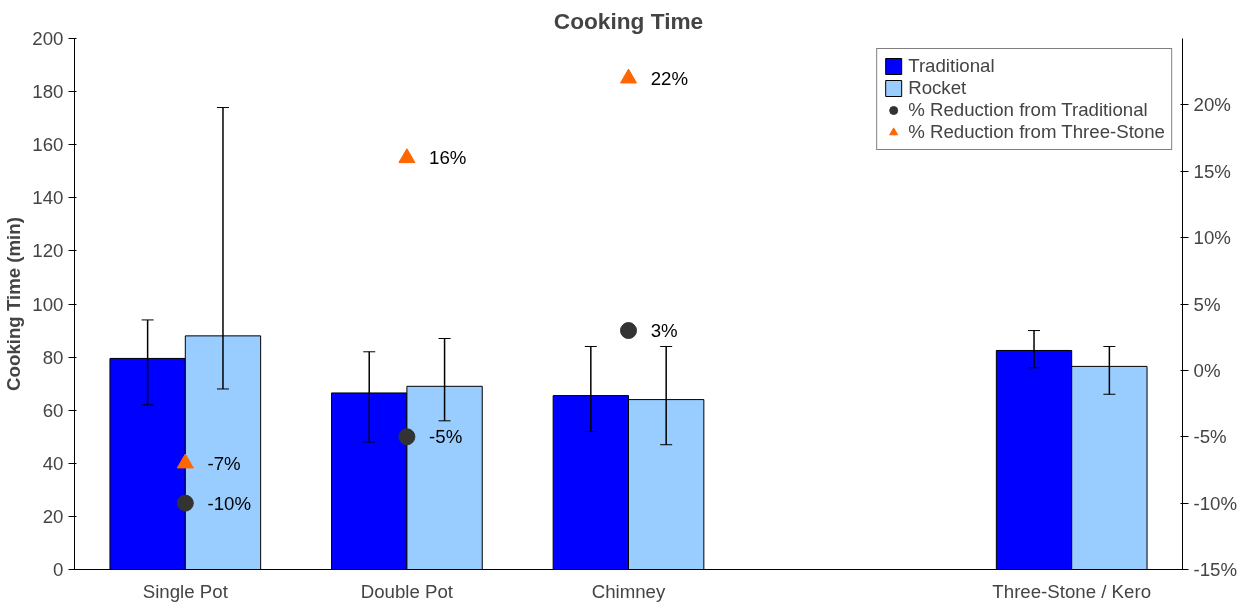  I want to click on data-label: -10%, so click(229, 503).